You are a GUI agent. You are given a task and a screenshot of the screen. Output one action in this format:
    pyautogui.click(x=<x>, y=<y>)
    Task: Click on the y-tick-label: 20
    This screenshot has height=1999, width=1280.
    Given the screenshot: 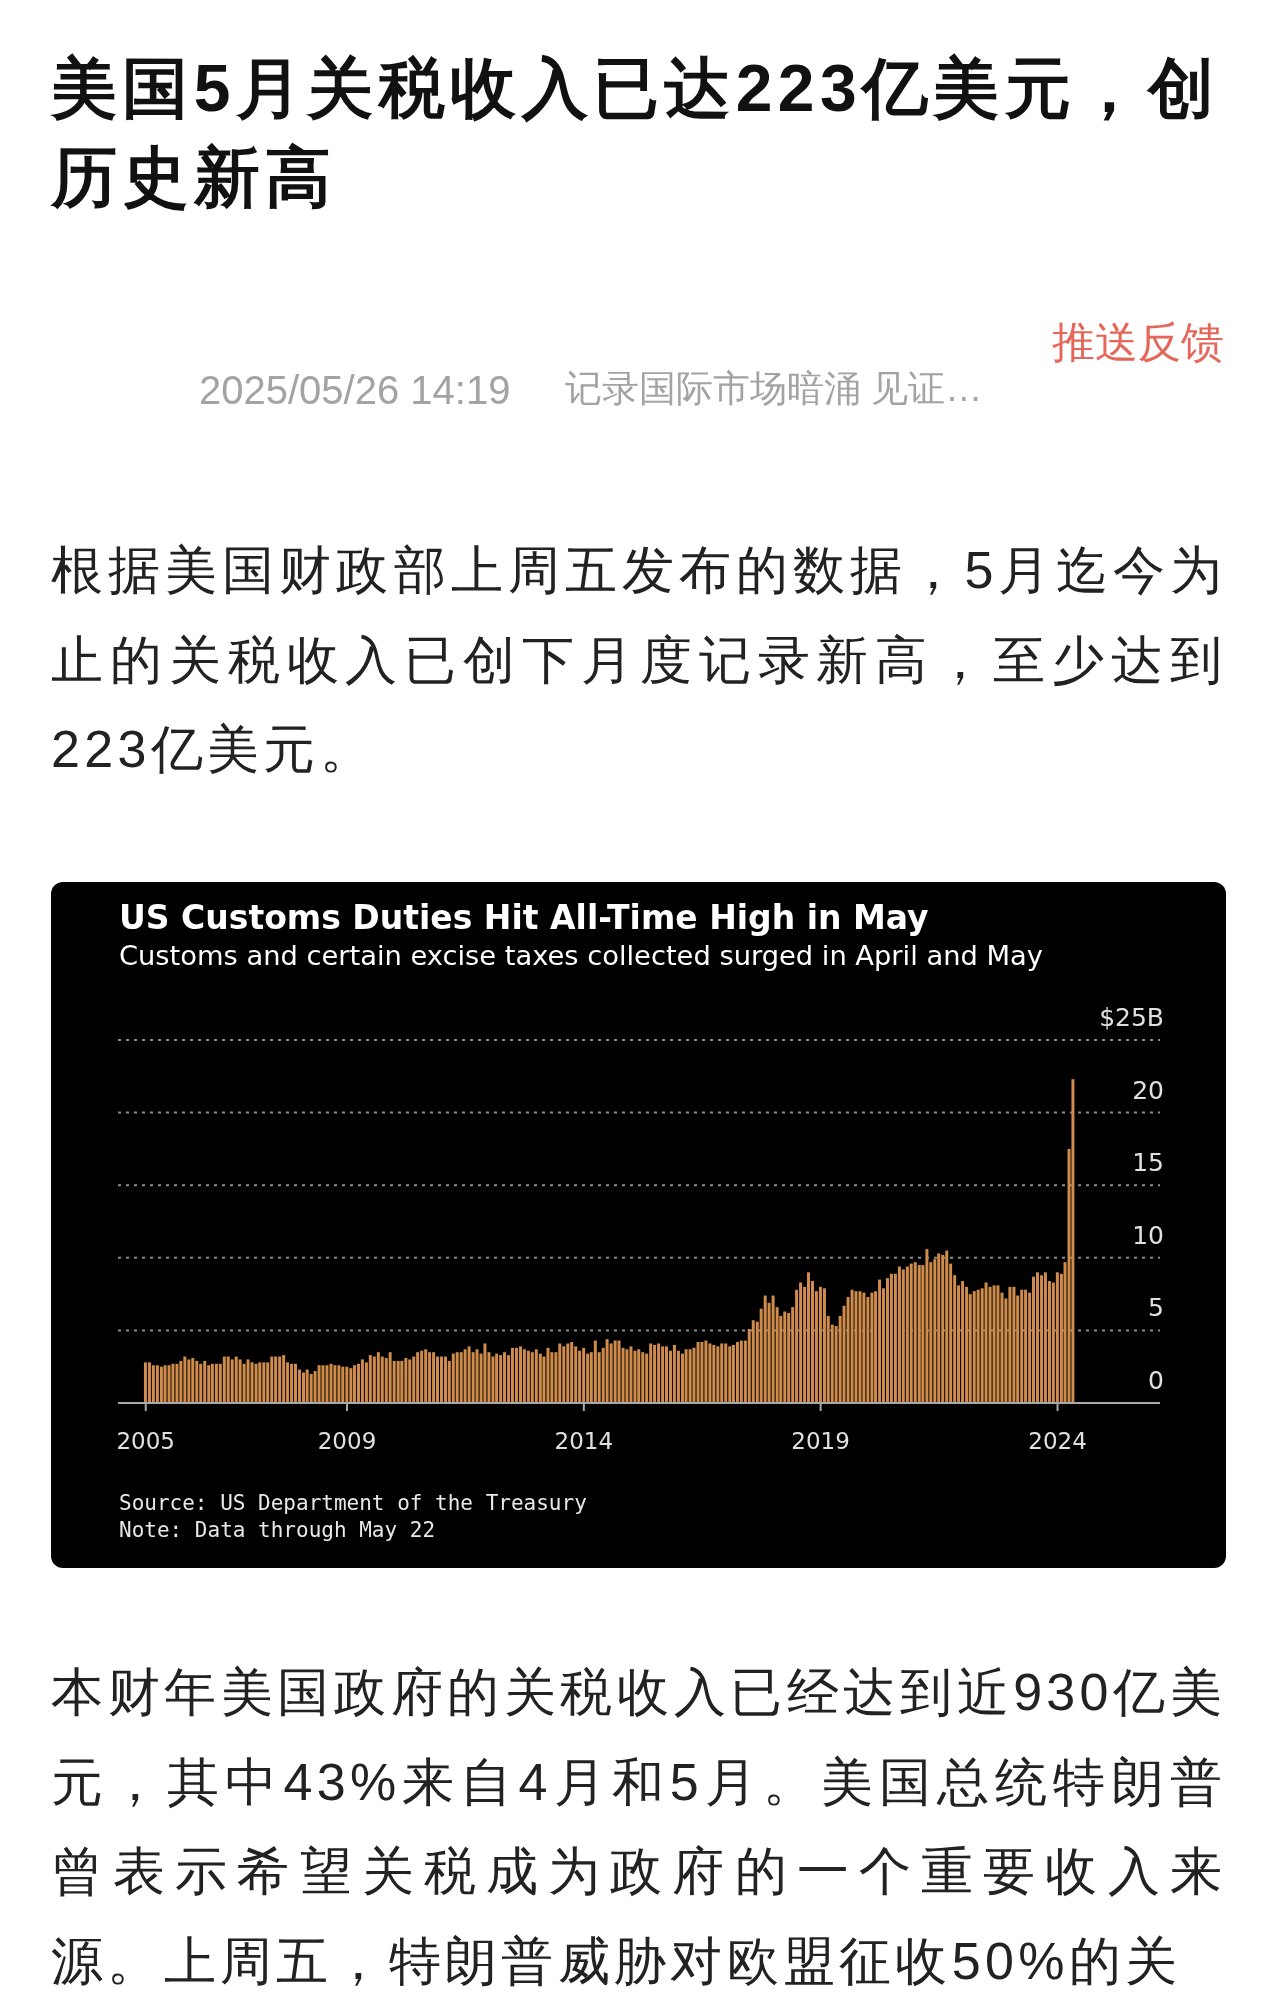 What is the action you would take?
    pyautogui.click(x=1148, y=1090)
    